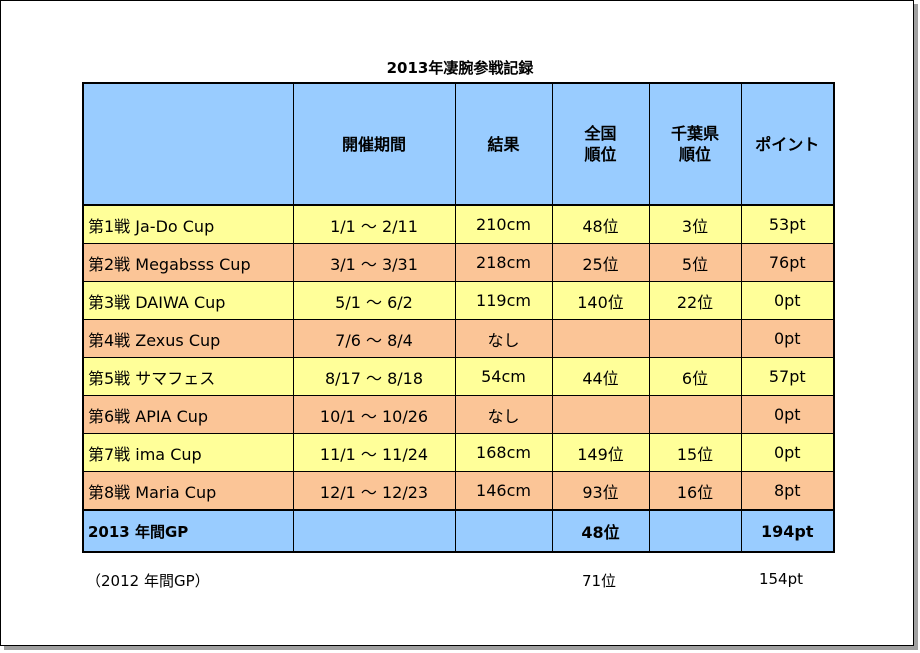  Describe the element at coordinates (695, 224) in the screenshot. I see `row-chiba-rank: 3位` at that location.